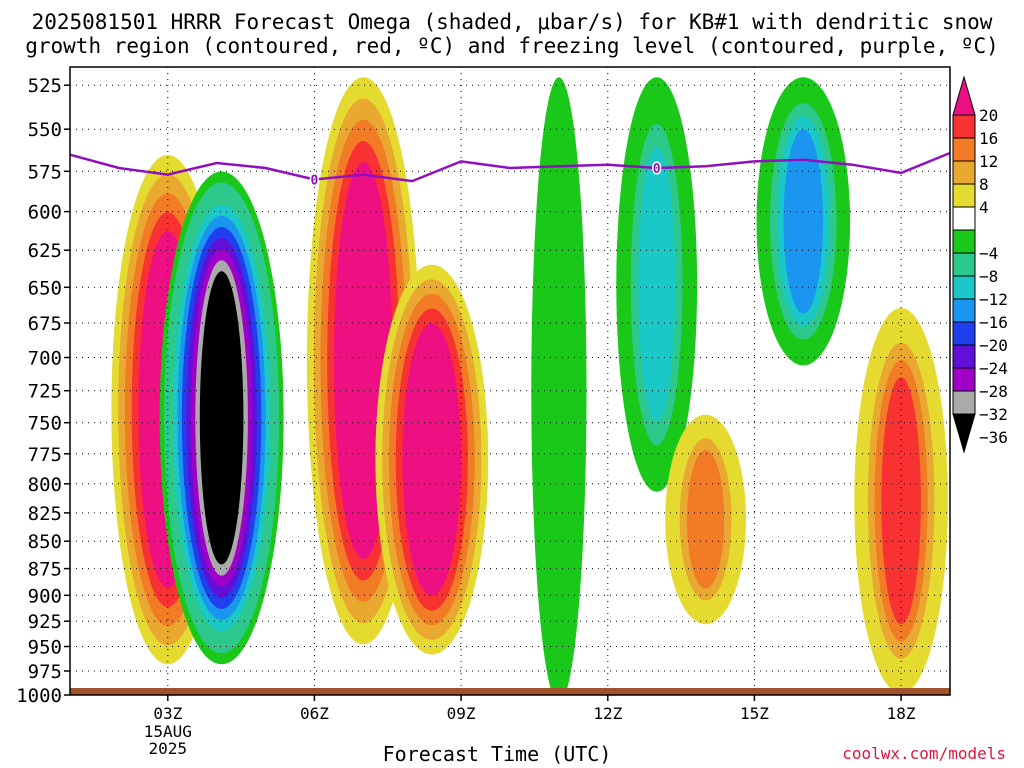 The image size is (1024, 768). Describe the element at coordinates (993, 414) in the screenshot. I see `colorbar-label-12: −32` at that location.